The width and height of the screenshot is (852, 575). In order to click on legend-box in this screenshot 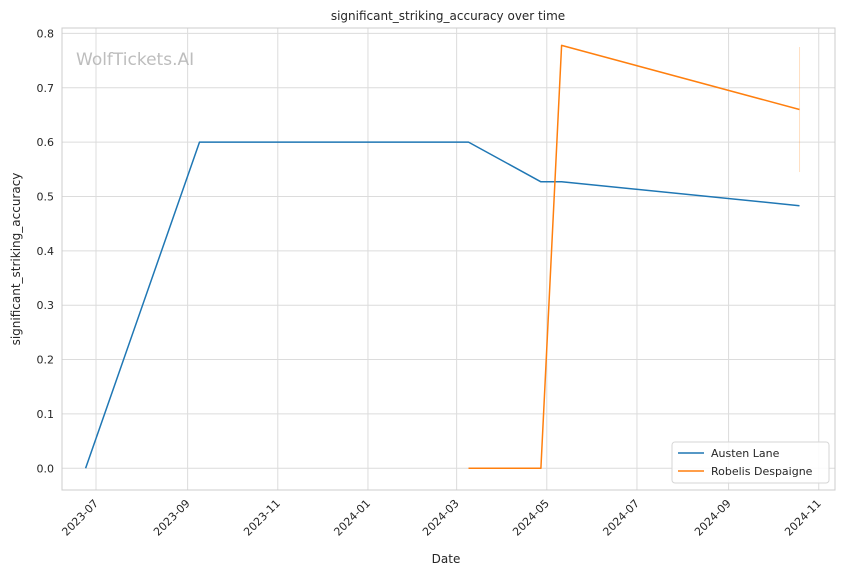, I will do `click(750, 462)`.